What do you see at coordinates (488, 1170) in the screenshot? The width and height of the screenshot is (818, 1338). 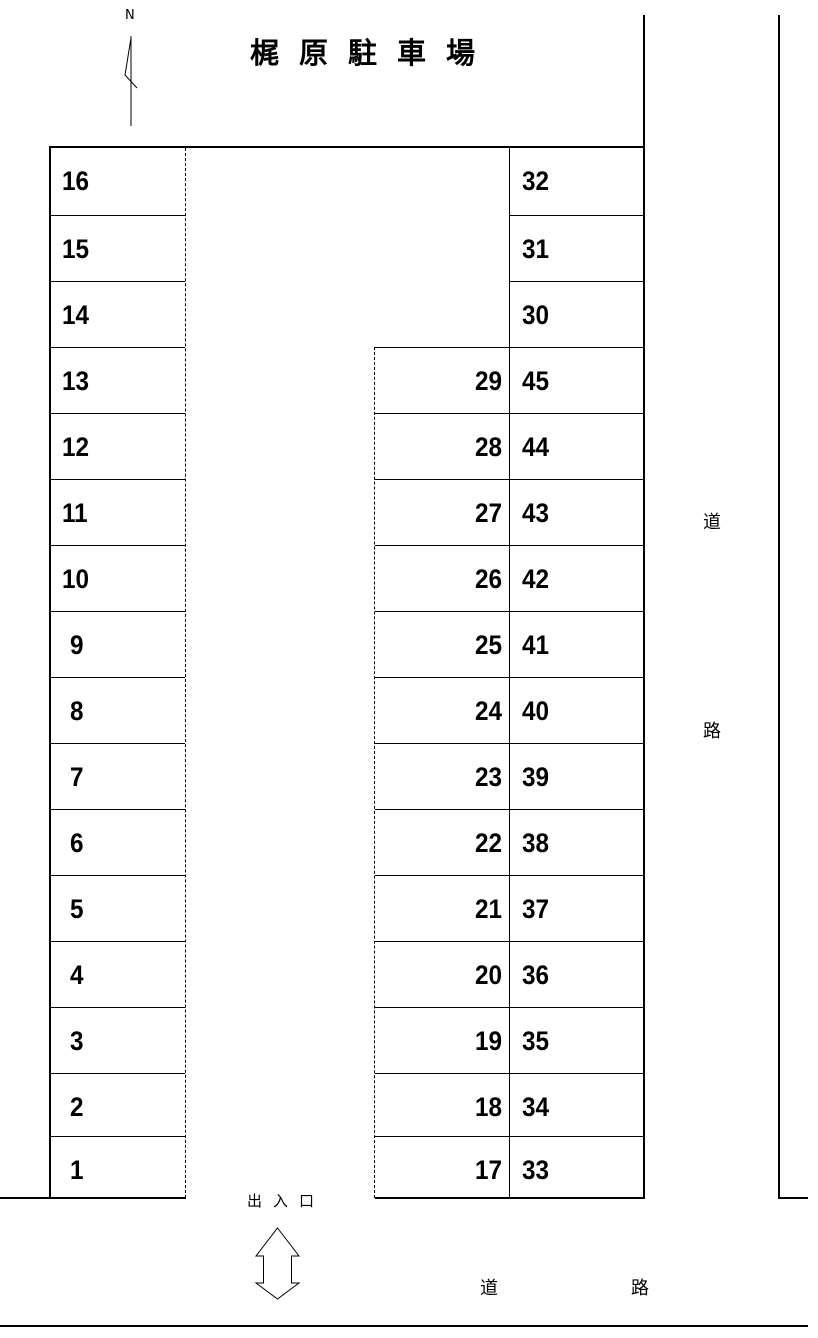 I see `space-number: 17` at bounding box center [488, 1170].